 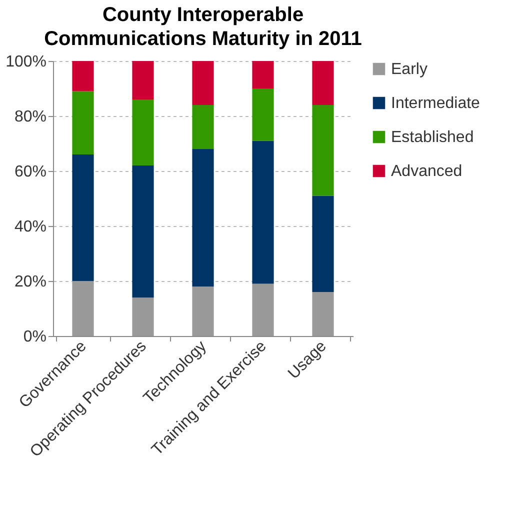 What do you see at coordinates (203, 27) in the screenshot?
I see `chart-title: County Interoperable Communications Maturity in 2011` at bounding box center [203, 27].